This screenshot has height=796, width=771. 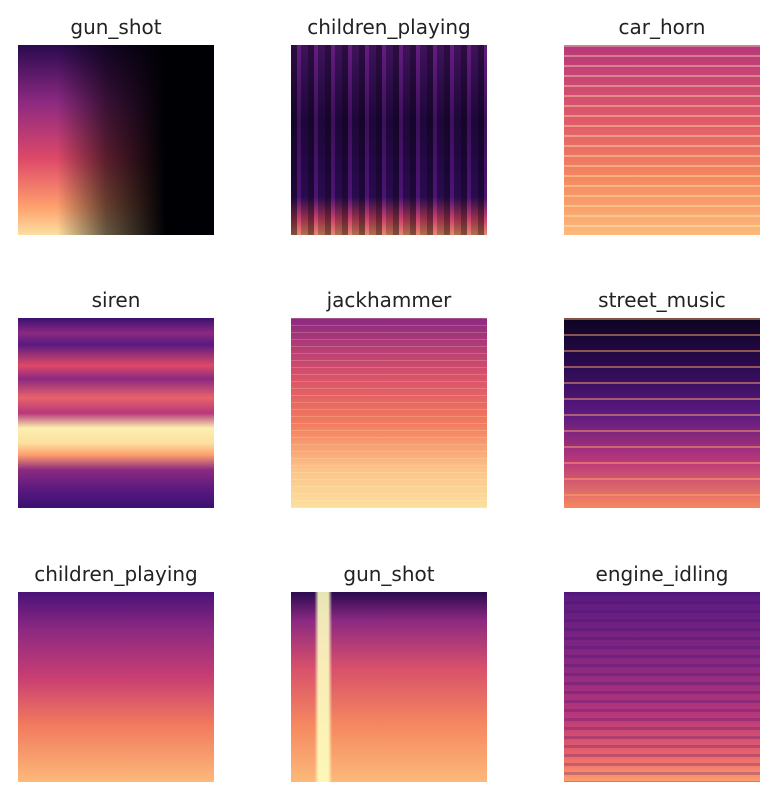 I want to click on panel-title: jackhammer, so click(x=389, y=300).